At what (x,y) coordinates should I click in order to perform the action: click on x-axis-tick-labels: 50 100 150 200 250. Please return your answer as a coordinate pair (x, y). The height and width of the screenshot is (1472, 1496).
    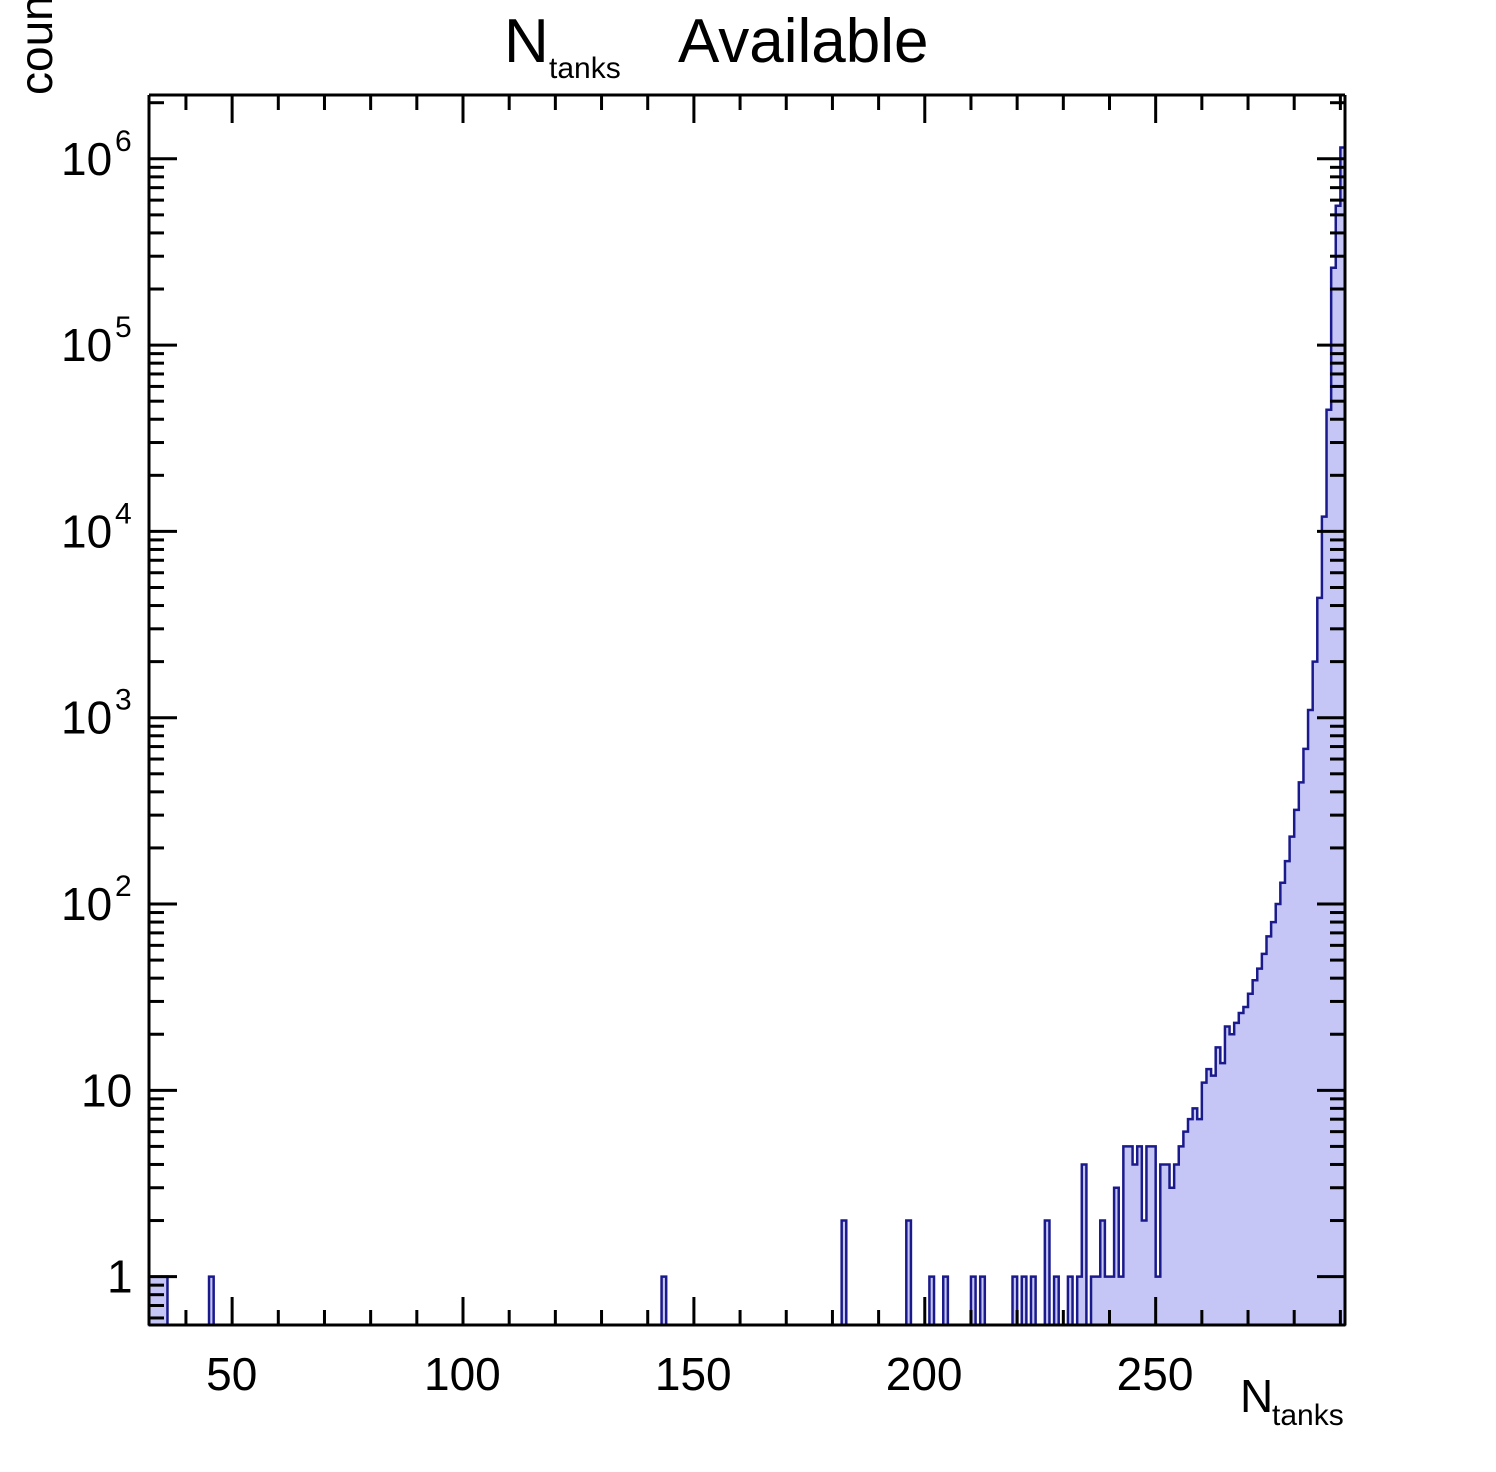
    Looking at the image, I should click on (699, 1374).